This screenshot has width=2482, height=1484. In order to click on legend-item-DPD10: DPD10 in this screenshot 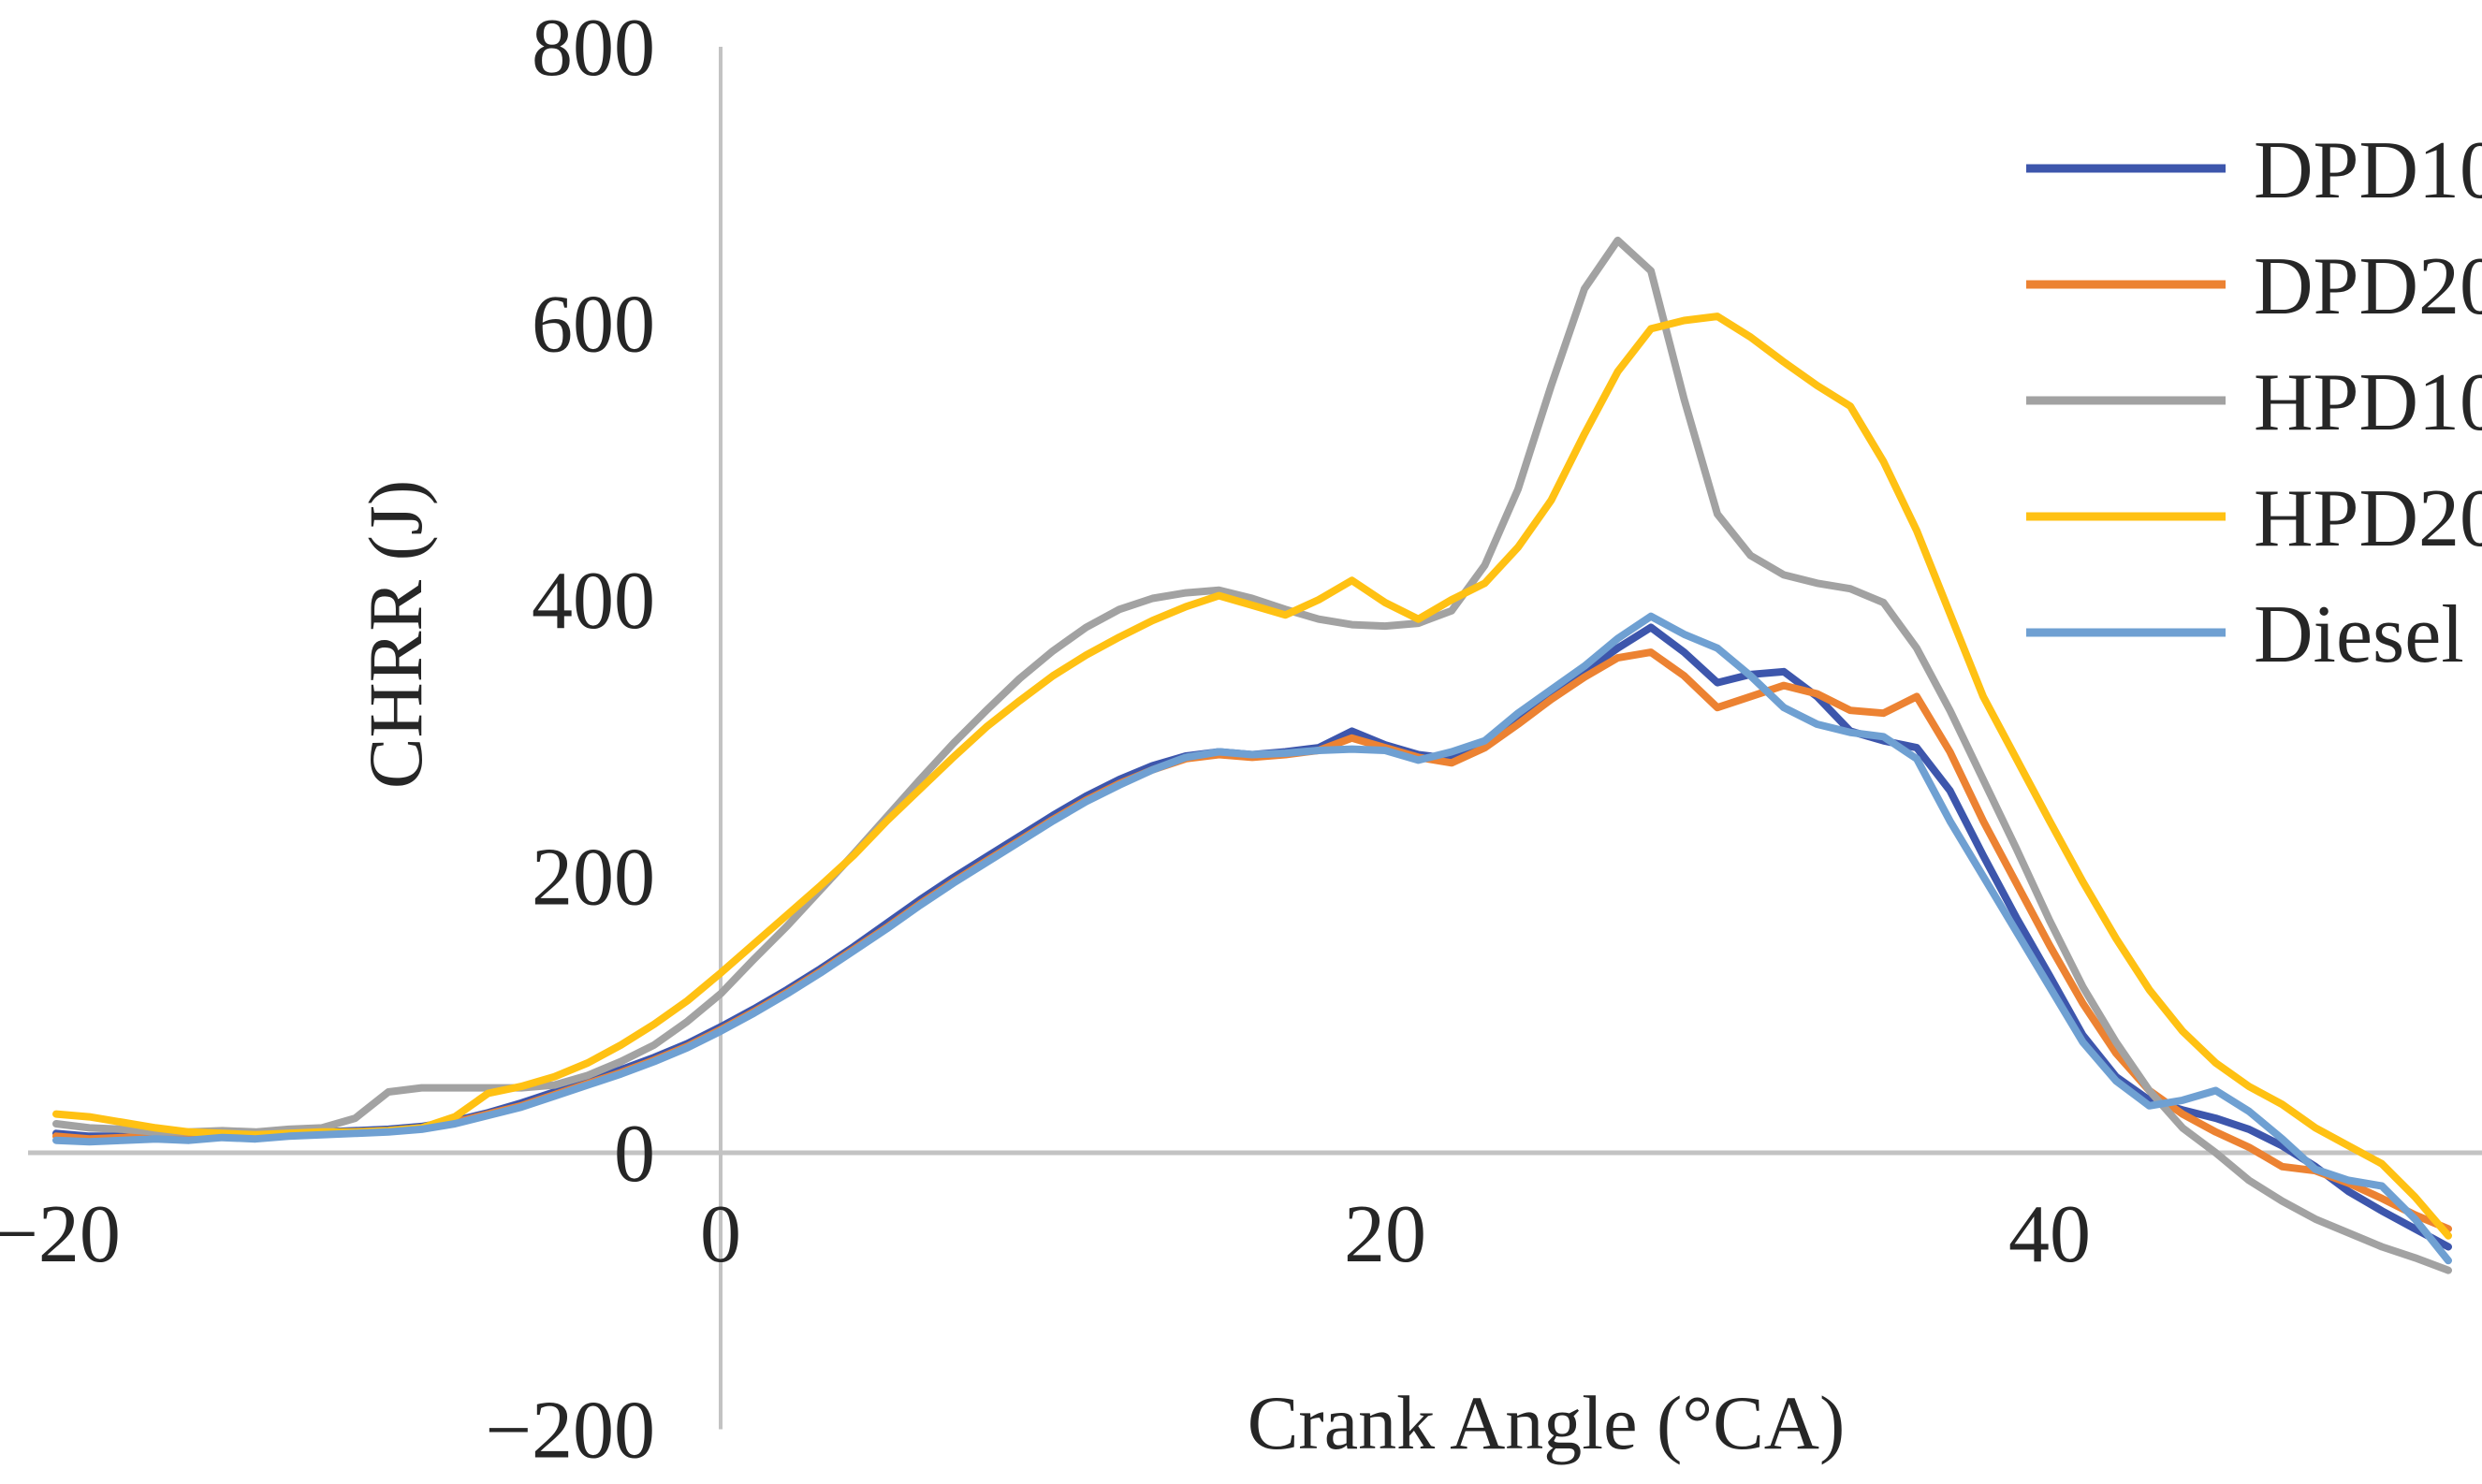, I will do `click(2254, 170)`.